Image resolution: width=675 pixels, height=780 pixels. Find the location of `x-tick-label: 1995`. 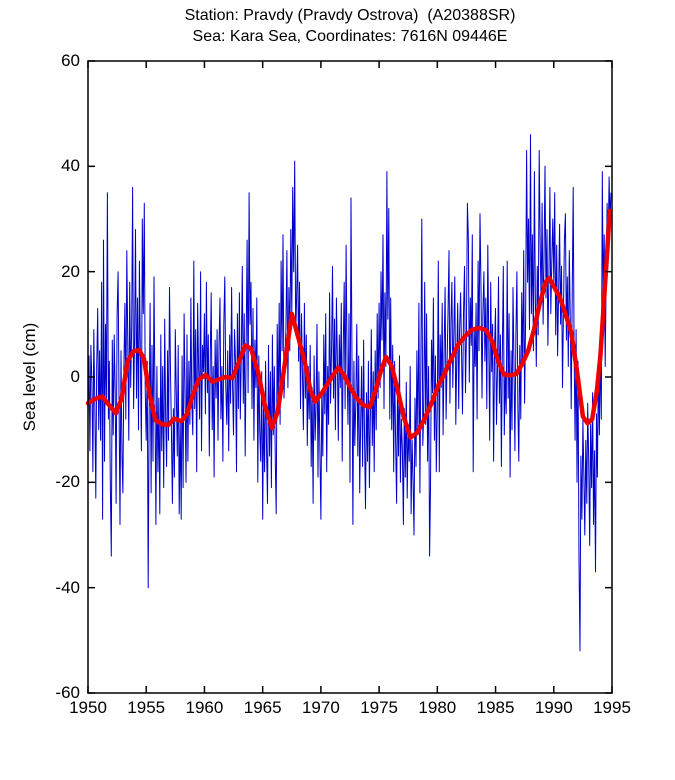

x-tick-label: 1995 is located at coordinates (612, 707).